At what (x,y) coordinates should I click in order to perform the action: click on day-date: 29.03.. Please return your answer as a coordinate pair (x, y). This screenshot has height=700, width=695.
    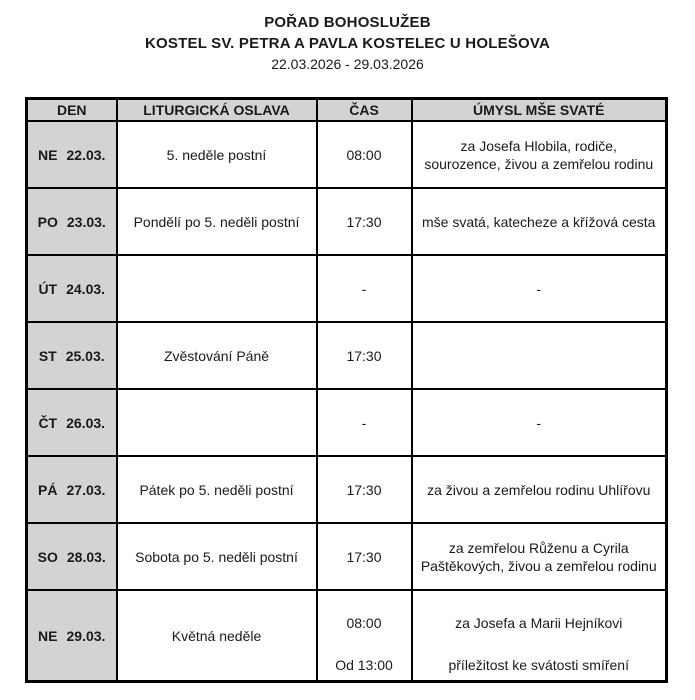
    Looking at the image, I should click on (86, 635).